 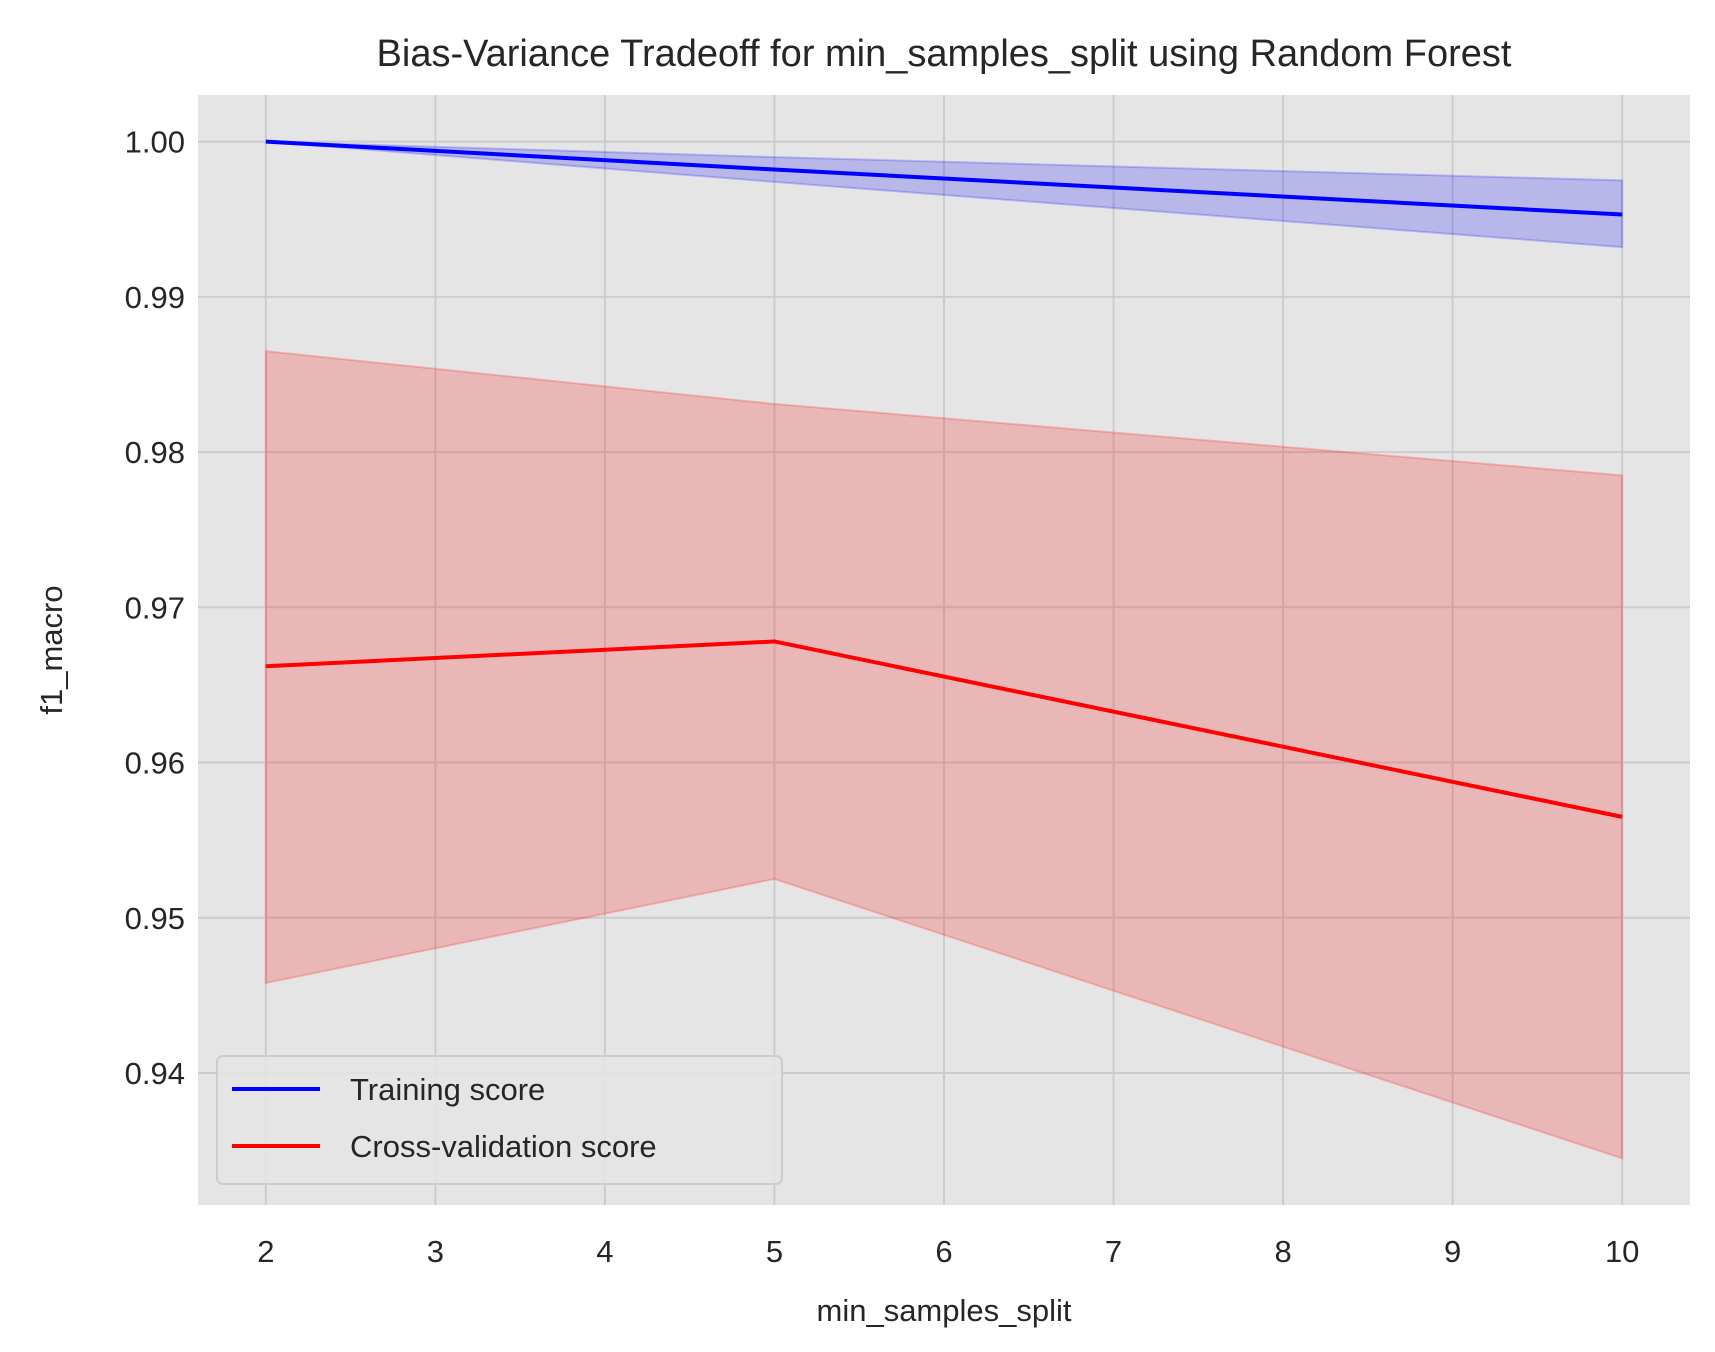 What do you see at coordinates (503, 1146) in the screenshot?
I see `legend-label-cross-validation: Cross-validation score` at bounding box center [503, 1146].